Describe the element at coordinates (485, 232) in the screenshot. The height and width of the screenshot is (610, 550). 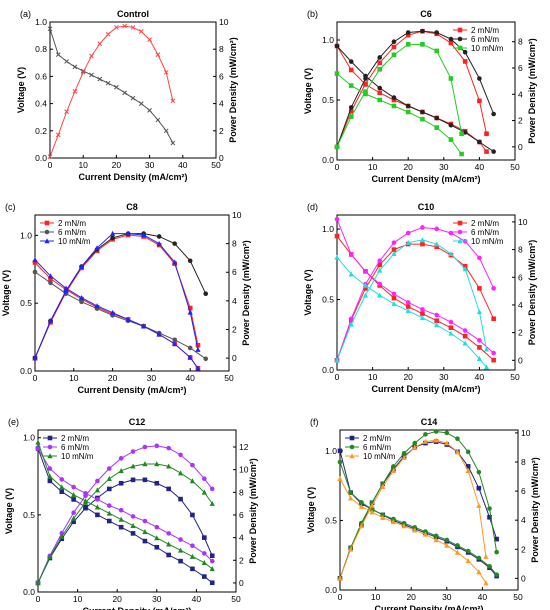
I see `legend-entry: 6 mN/m` at that location.